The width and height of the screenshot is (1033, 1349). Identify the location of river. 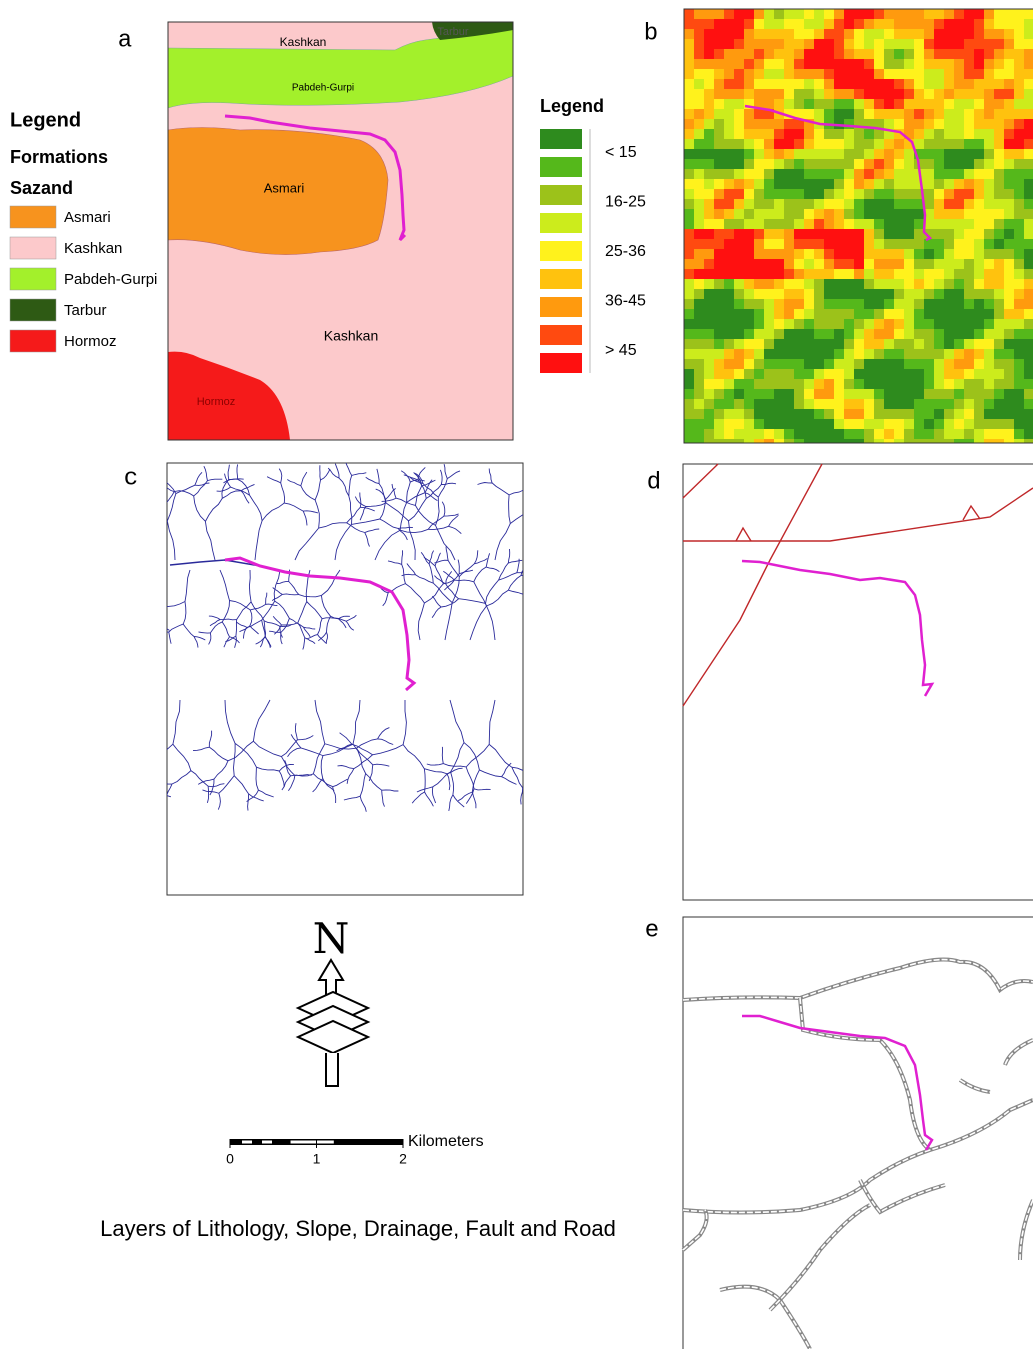
(320, 624).